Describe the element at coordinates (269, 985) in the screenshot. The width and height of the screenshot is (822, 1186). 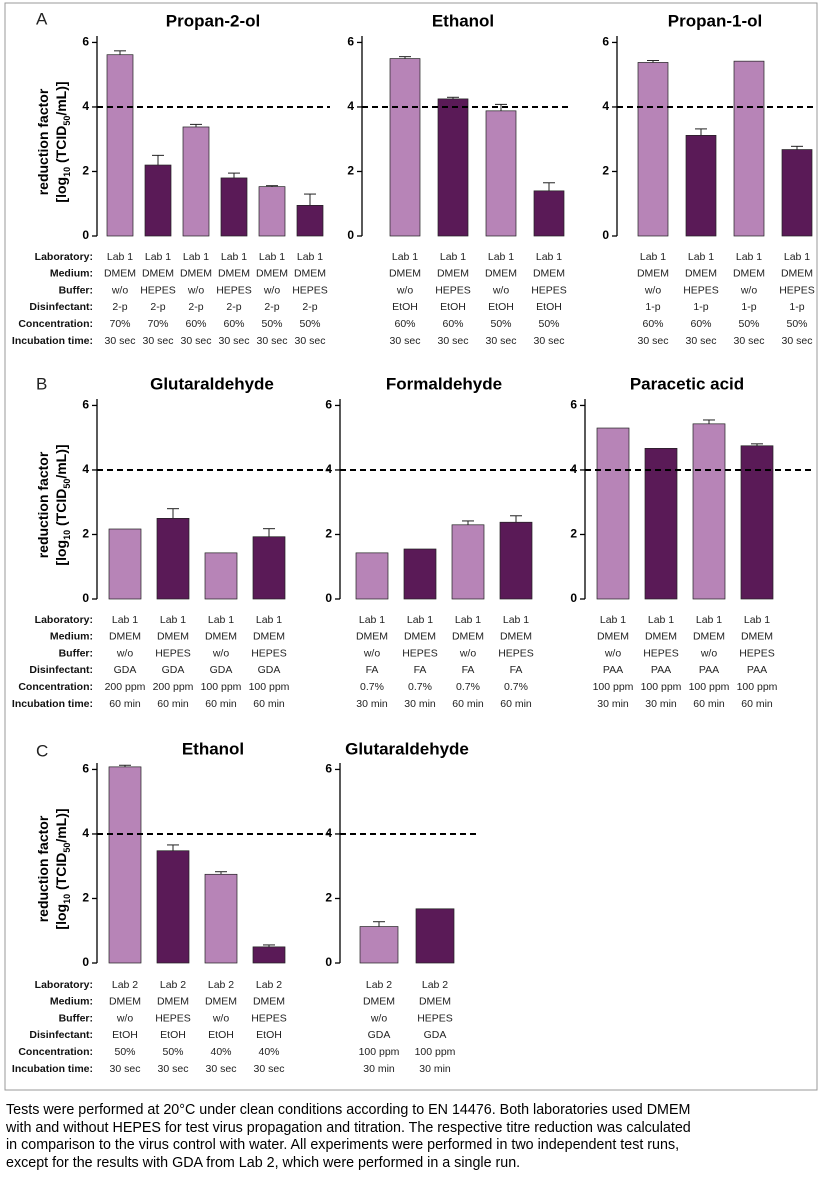
I see `condition-label: Lab 2` at that location.